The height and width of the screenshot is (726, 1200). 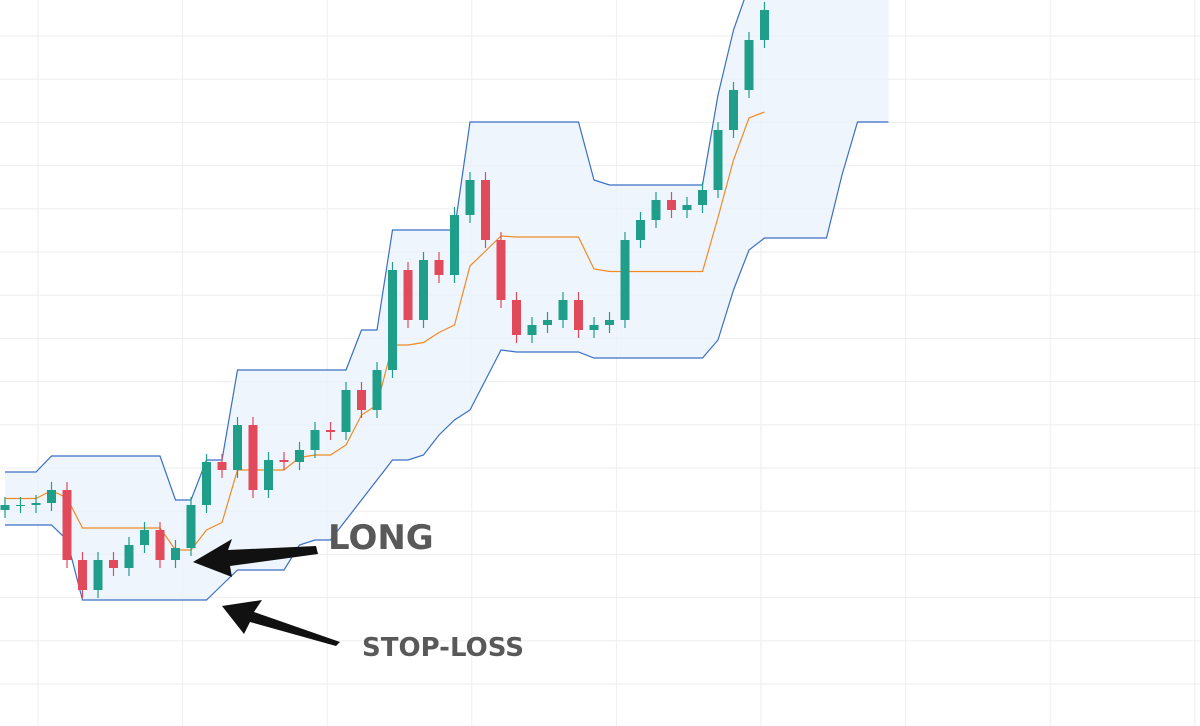 I want to click on stop-loss-label: STOP-LOSS, so click(x=443, y=648).